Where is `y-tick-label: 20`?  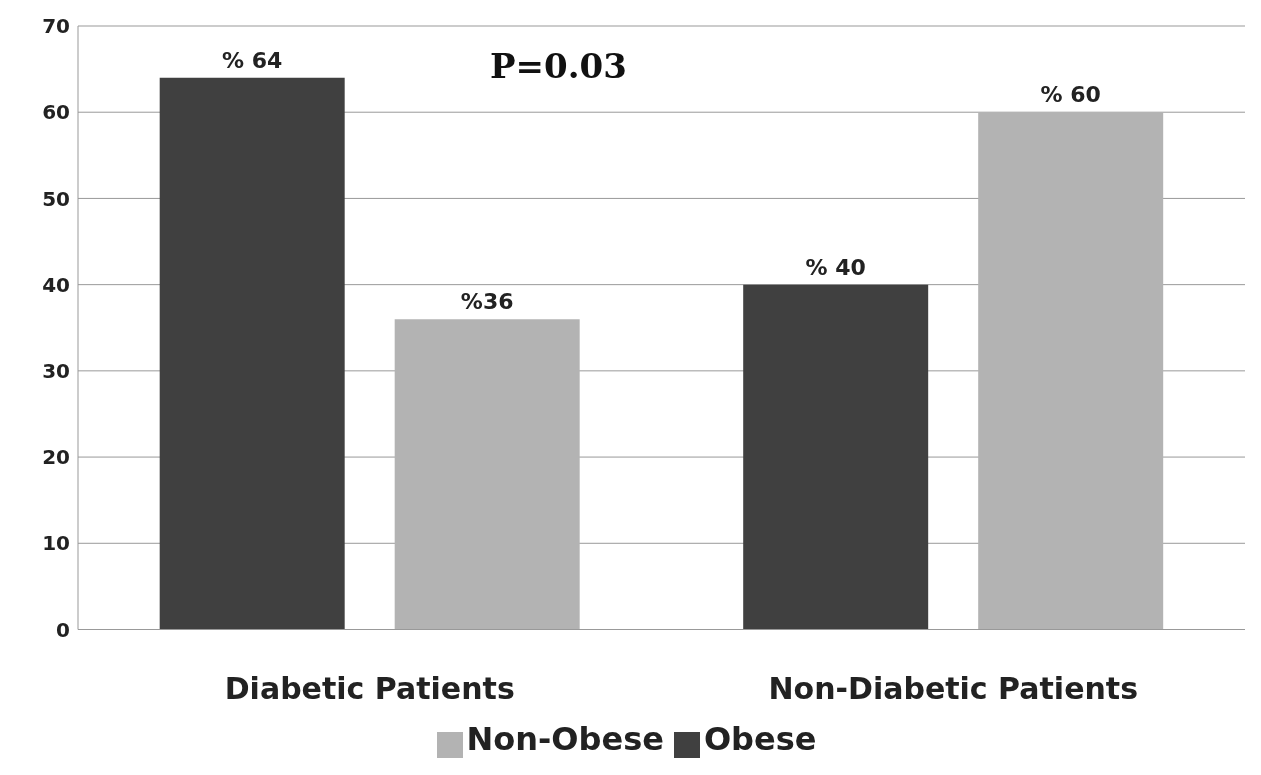
y-tick-label: 20 is located at coordinates (56, 457).